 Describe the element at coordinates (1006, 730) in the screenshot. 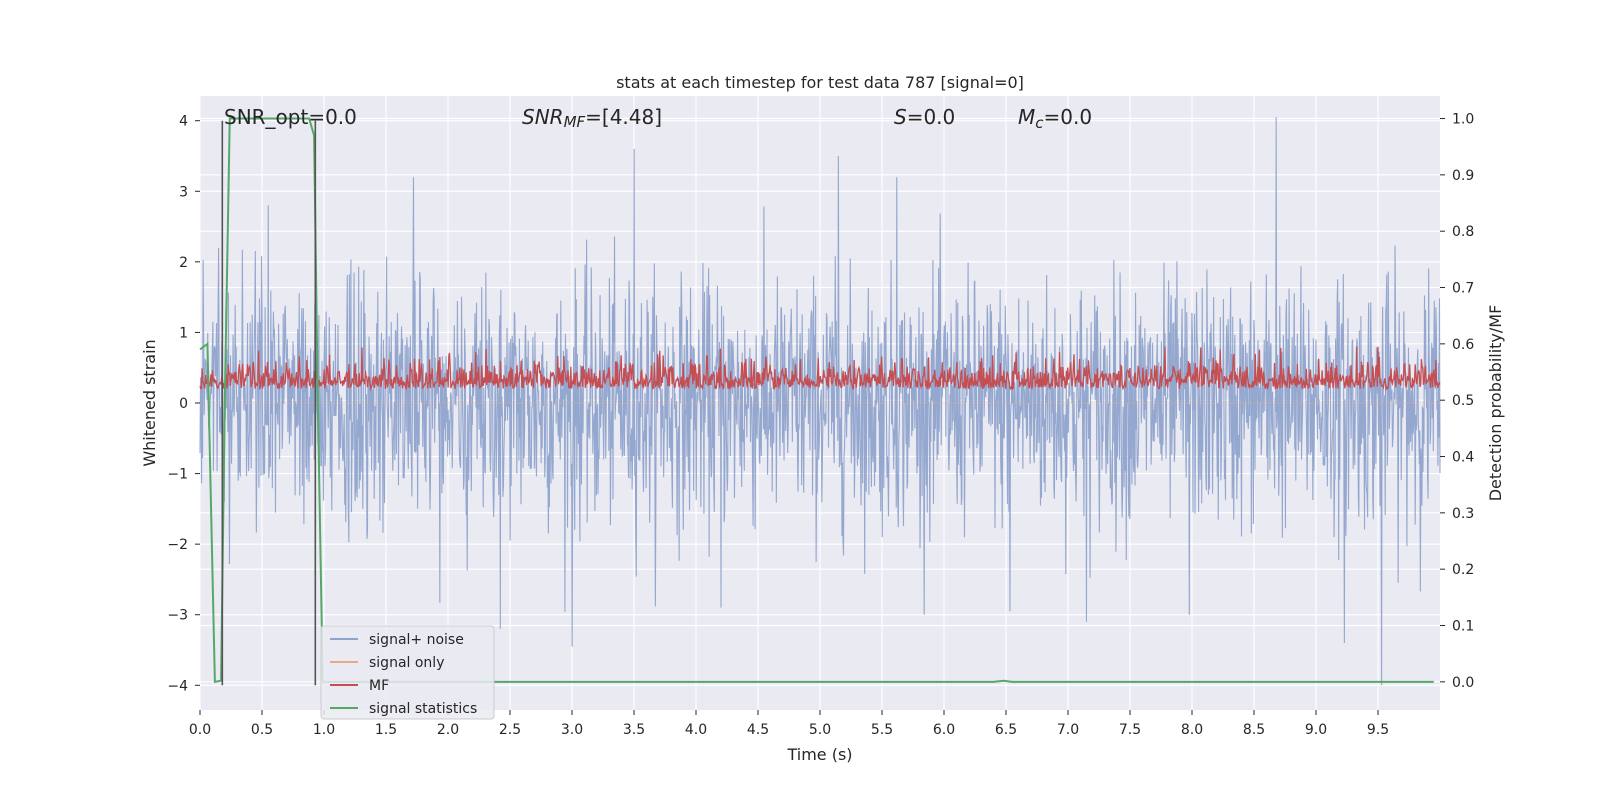

I see `x-tick-label: 6.5` at that location.